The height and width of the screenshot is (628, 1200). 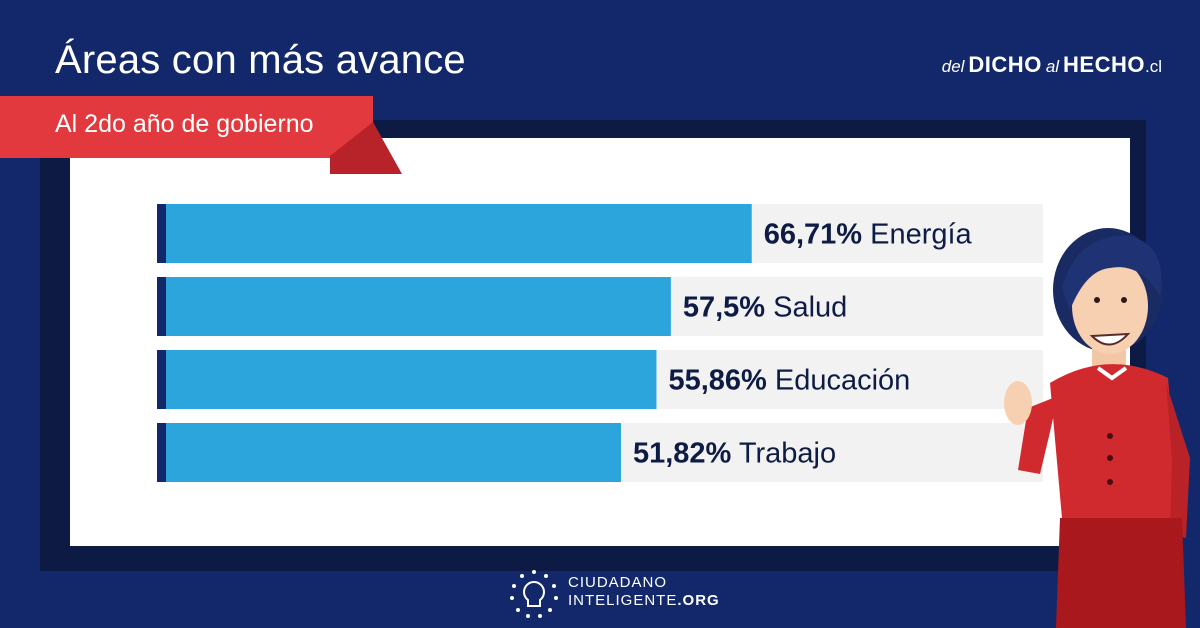 I want to click on bar-label: 51,82% Trabajo, so click(x=734, y=454).